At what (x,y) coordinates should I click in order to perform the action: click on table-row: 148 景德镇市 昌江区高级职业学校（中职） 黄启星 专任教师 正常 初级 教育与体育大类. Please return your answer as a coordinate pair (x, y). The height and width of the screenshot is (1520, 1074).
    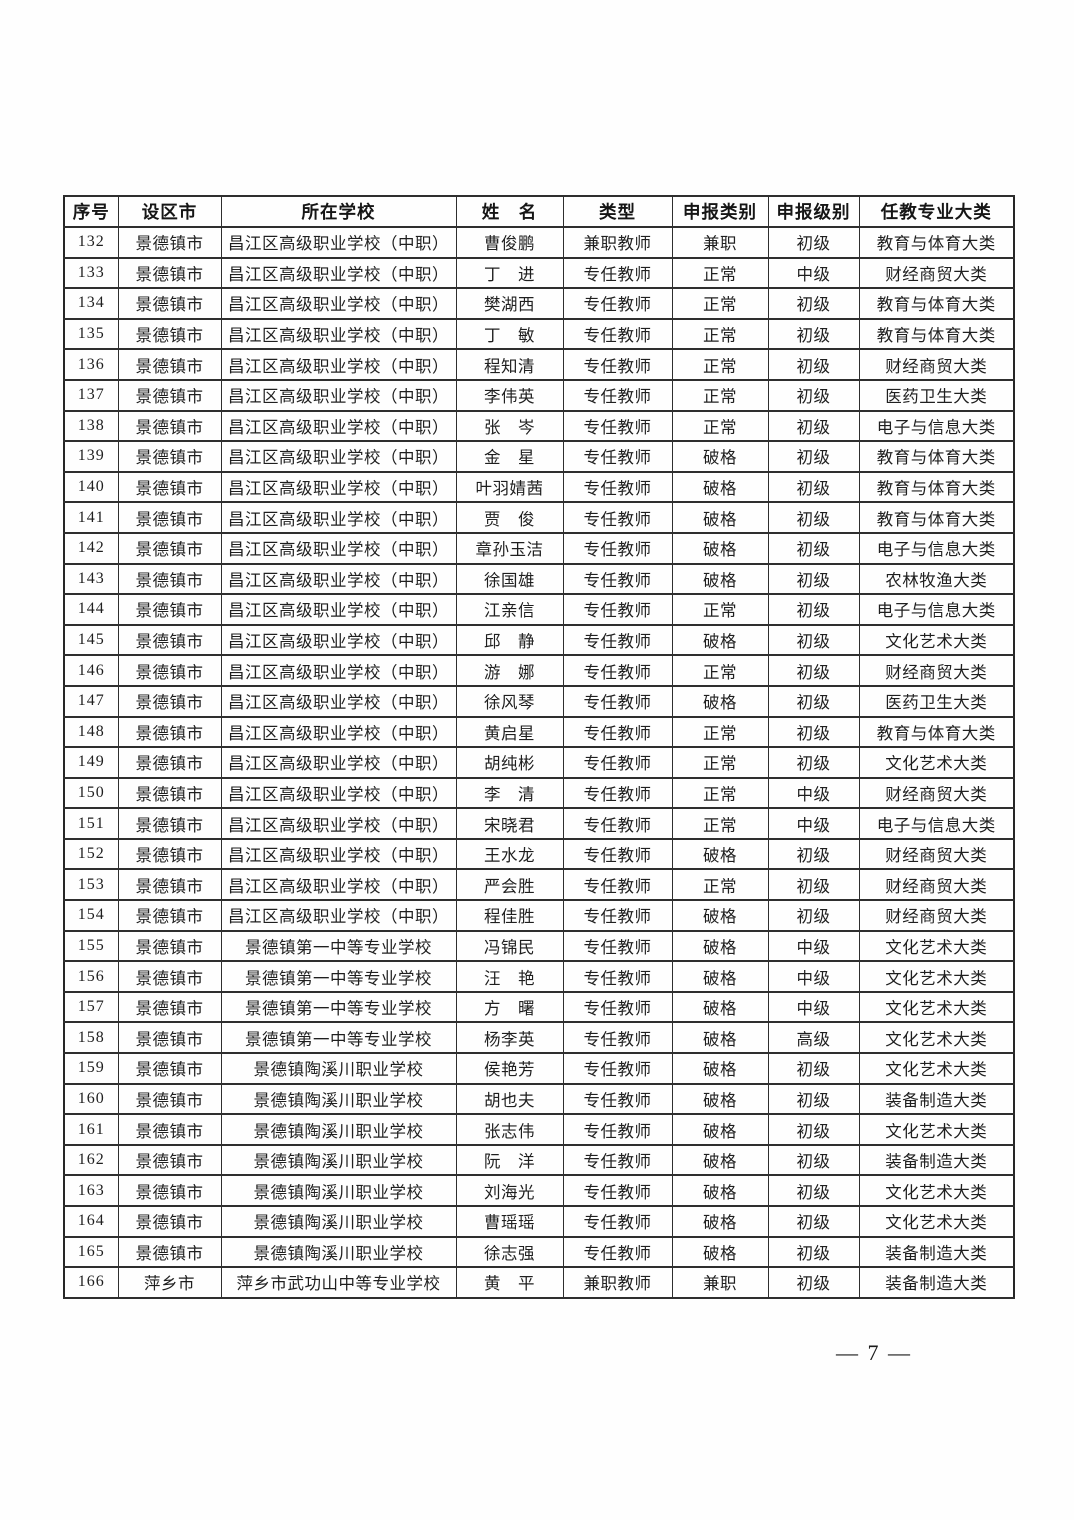
    Looking at the image, I should click on (539, 732).